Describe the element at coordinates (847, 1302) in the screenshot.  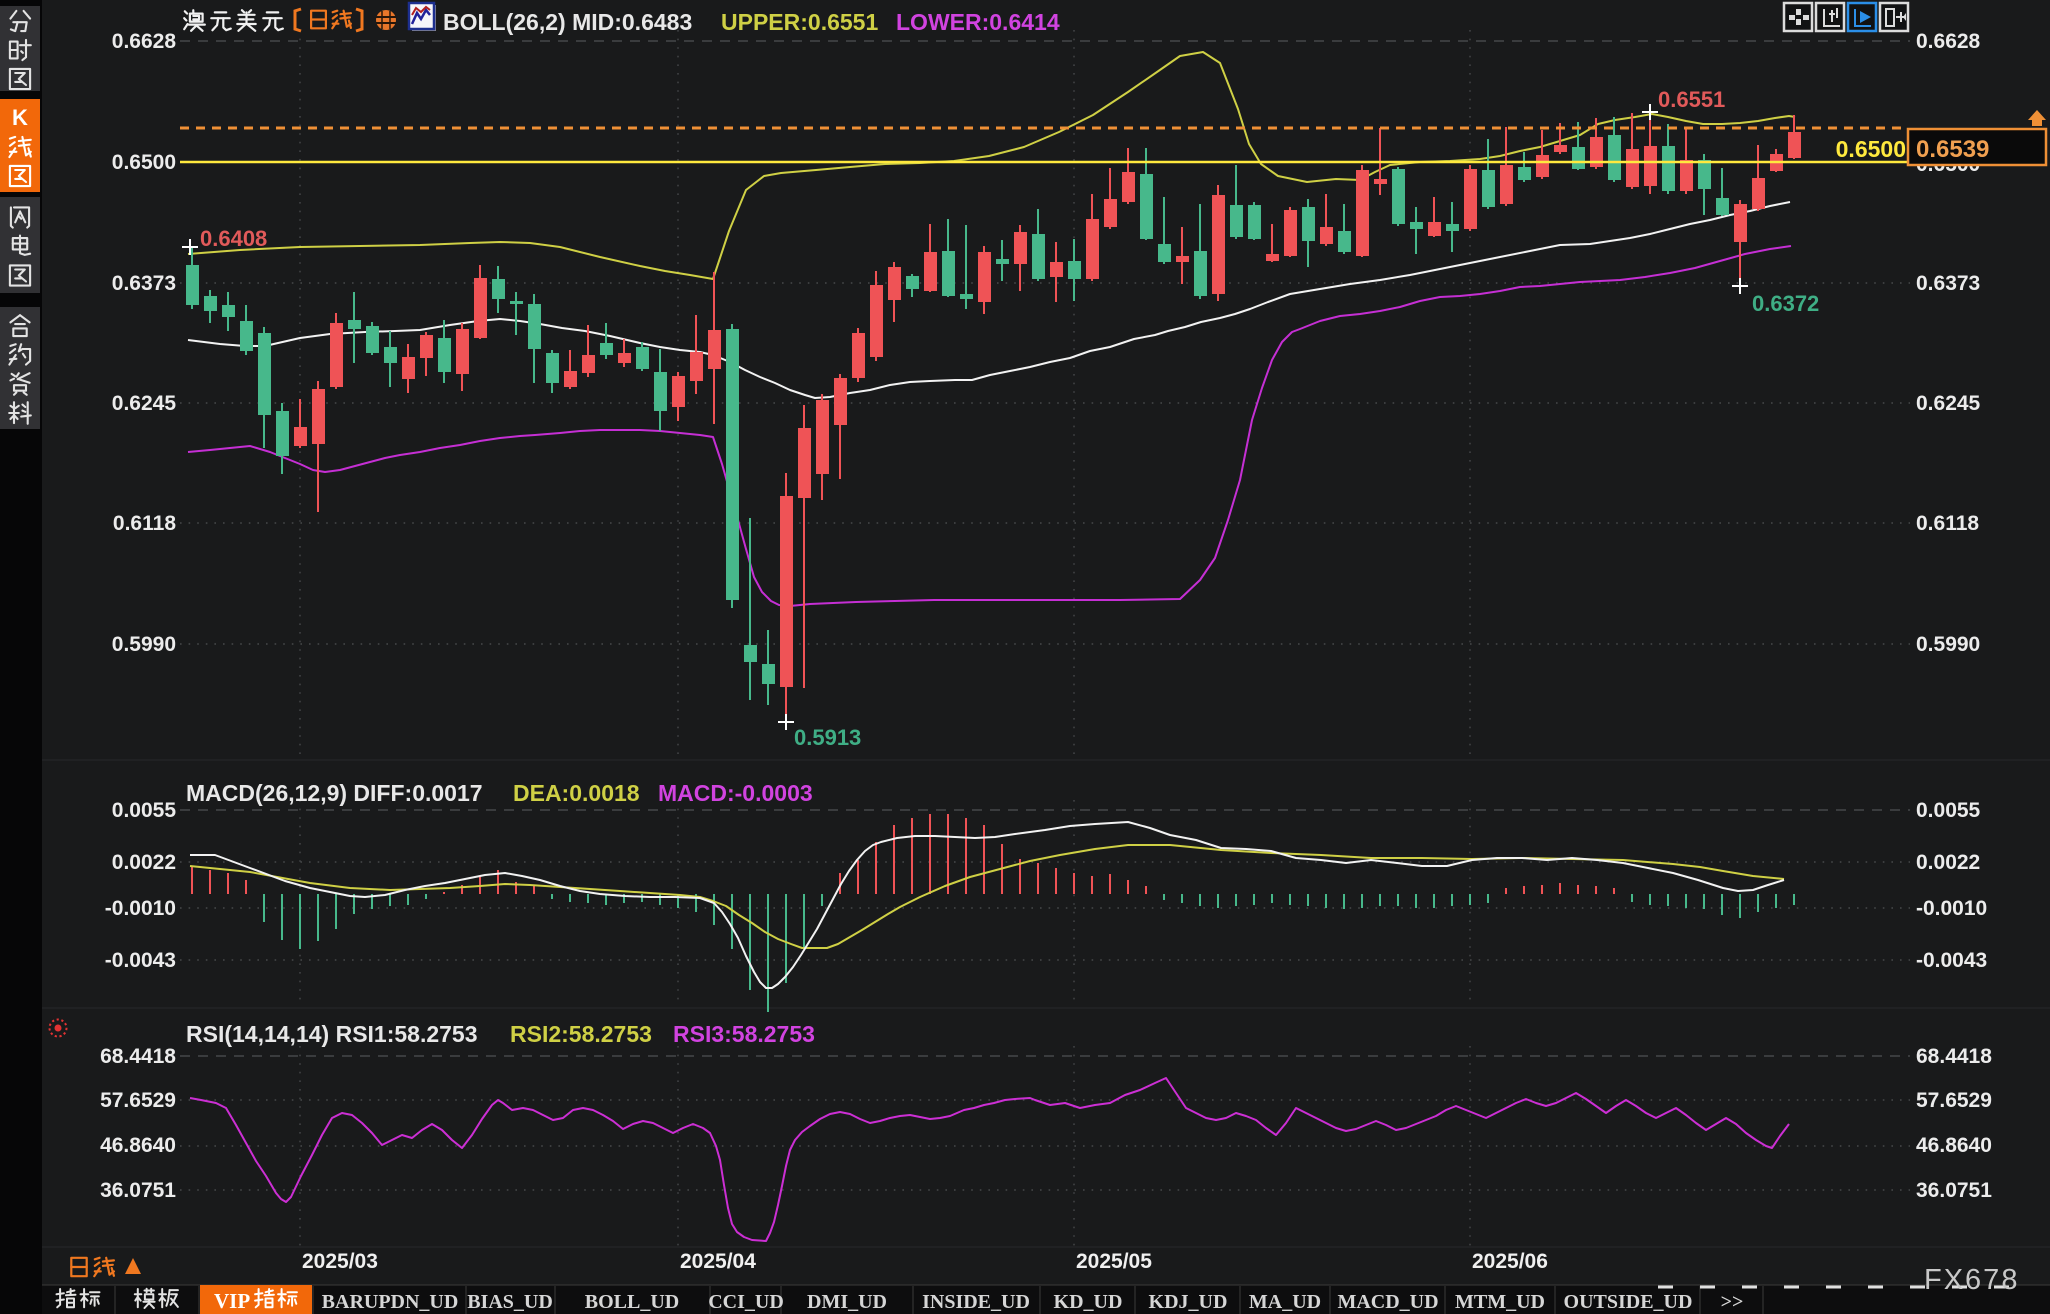
I see `svg-text: DMI_UD` at that location.